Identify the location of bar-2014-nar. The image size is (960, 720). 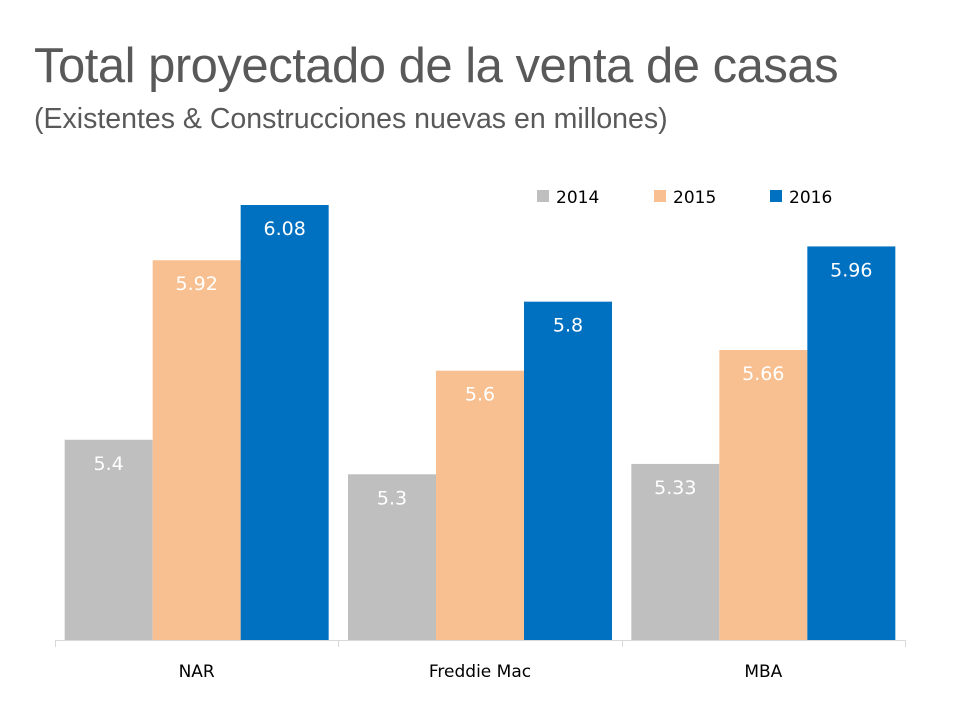
(108, 539).